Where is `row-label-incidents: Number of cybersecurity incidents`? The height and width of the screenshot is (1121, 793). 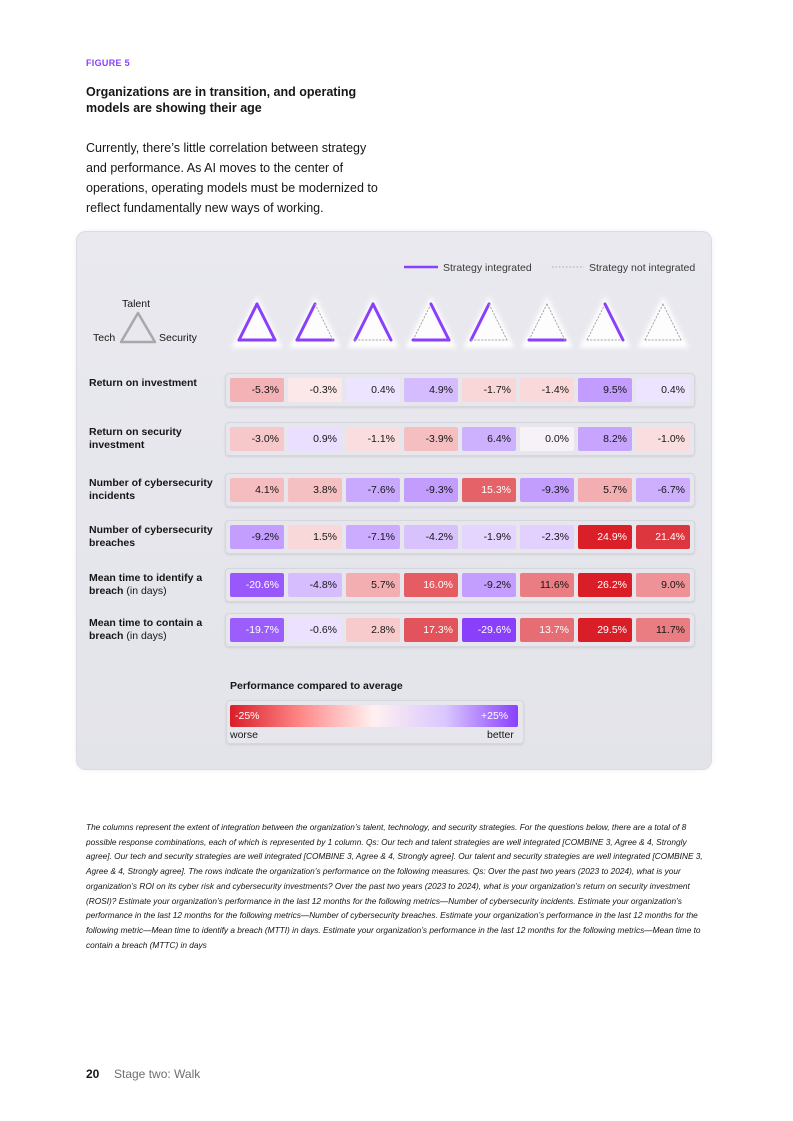
row-label-incidents: Number of cybersecurity incidents is located at coordinates (151, 489).